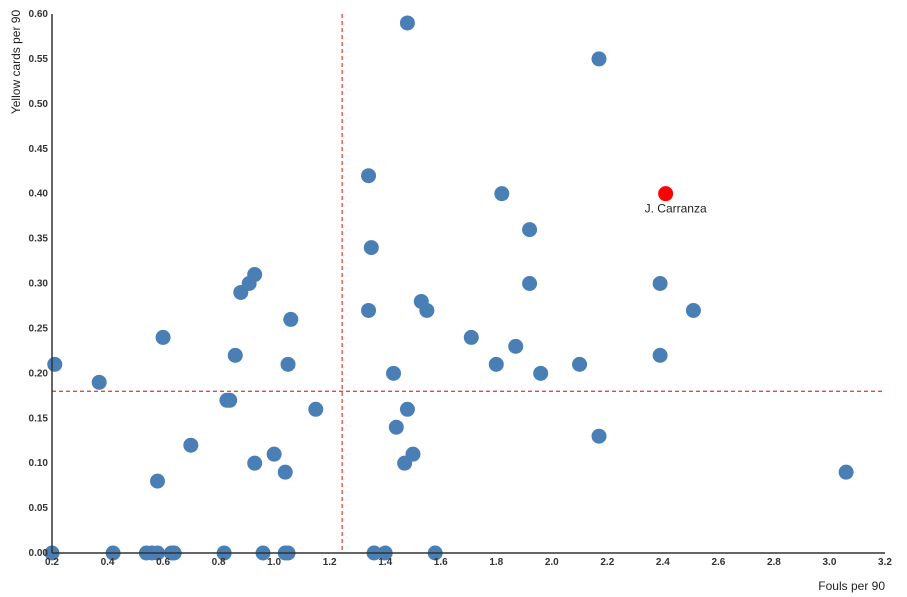 The height and width of the screenshot is (597, 907). I want to click on x-tick: 1.0, so click(274, 562).